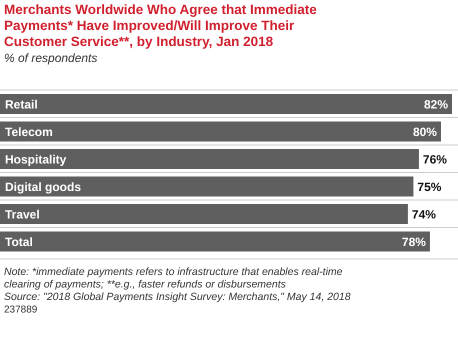 Image resolution: width=458 pixels, height=350 pixels. Describe the element at coordinates (21, 105) in the screenshot. I see `y-tick-label: Retail` at that location.